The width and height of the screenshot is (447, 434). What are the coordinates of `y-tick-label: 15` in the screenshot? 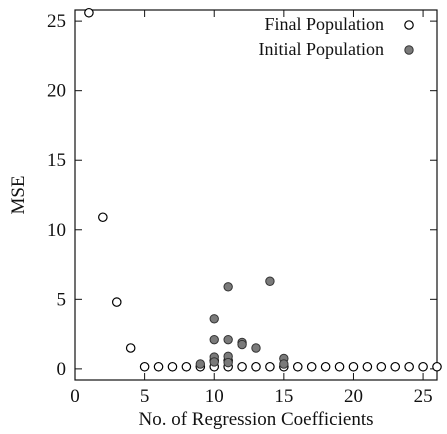 It's located at (56, 160).